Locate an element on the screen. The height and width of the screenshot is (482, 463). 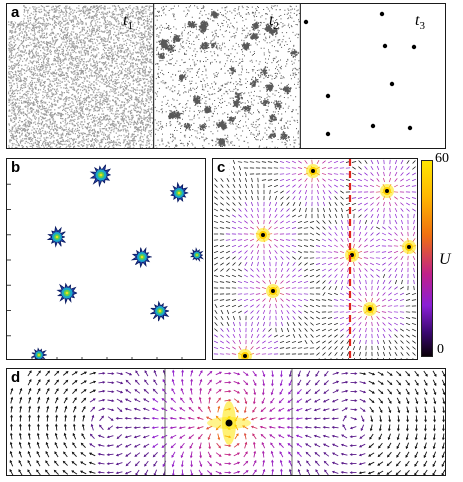
panel-b-label: b is located at coordinates (16, 167).